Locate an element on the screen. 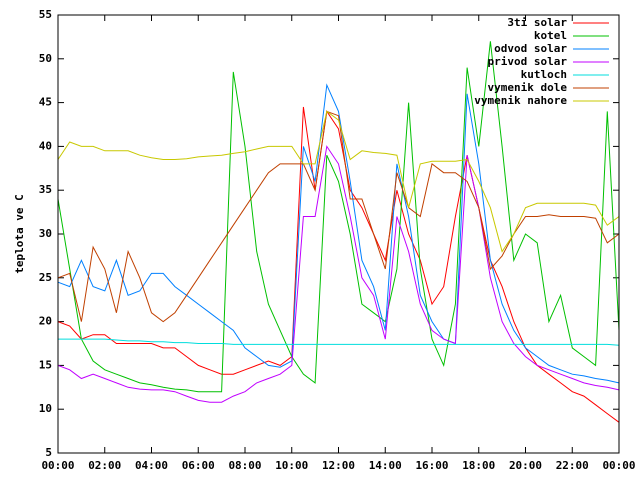 This screenshot has width=640, height=480. x-tick-label: 04:00 is located at coordinates (151, 465).